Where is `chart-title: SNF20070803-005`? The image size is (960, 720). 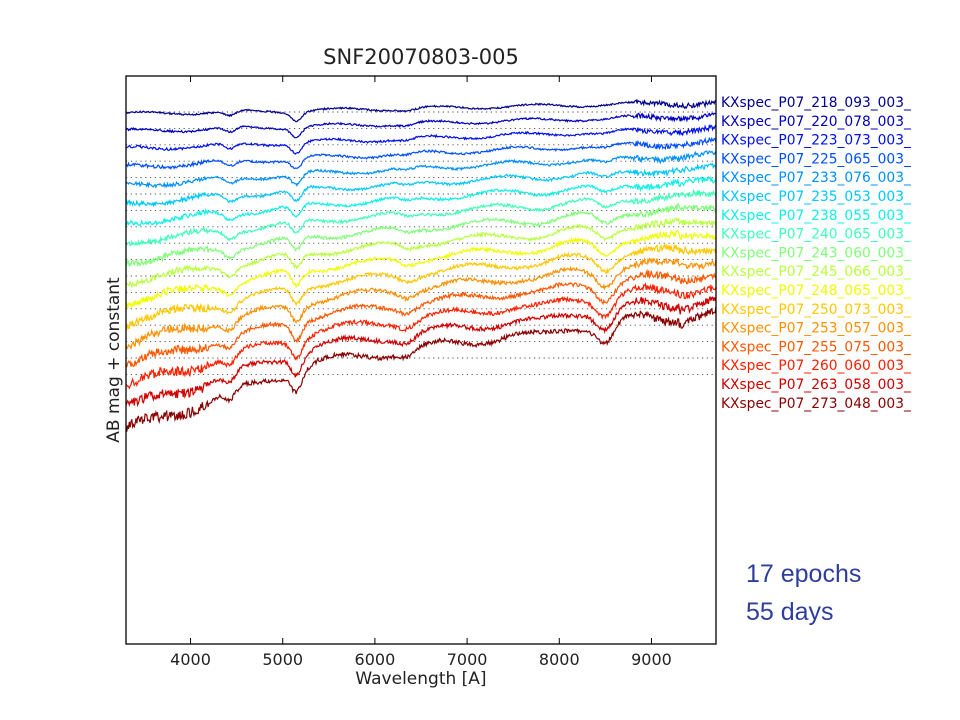 chart-title: SNF20070803-005 is located at coordinates (421, 57).